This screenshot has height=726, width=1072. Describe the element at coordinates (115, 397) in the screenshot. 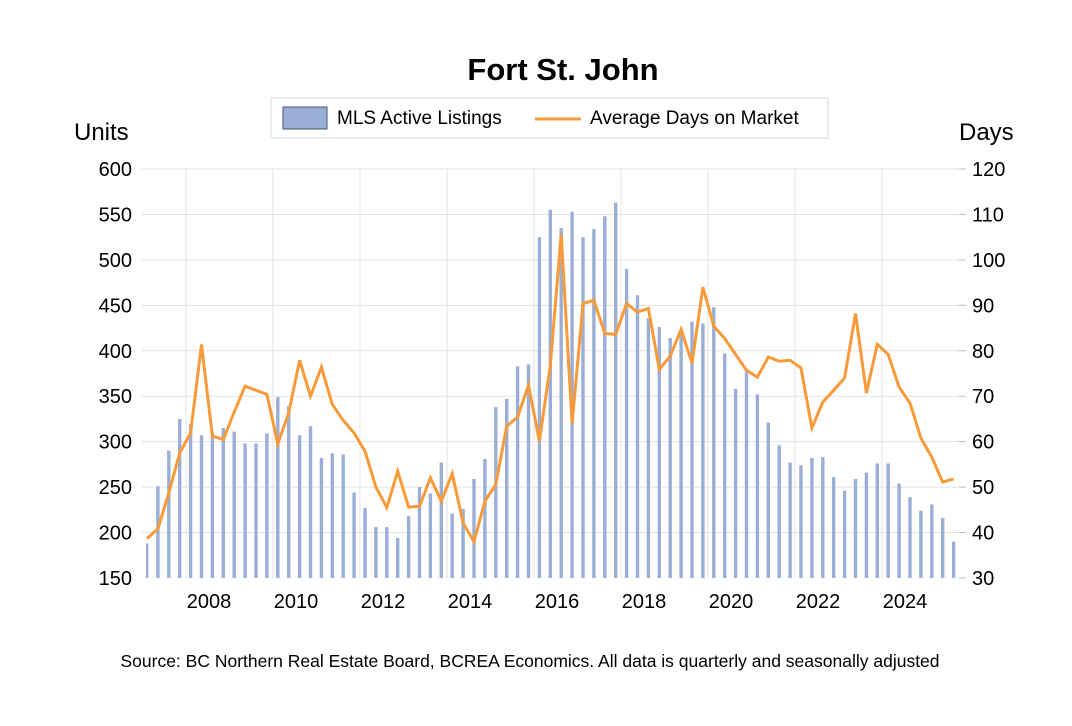

I see `left-tick-label: 350` at that location.